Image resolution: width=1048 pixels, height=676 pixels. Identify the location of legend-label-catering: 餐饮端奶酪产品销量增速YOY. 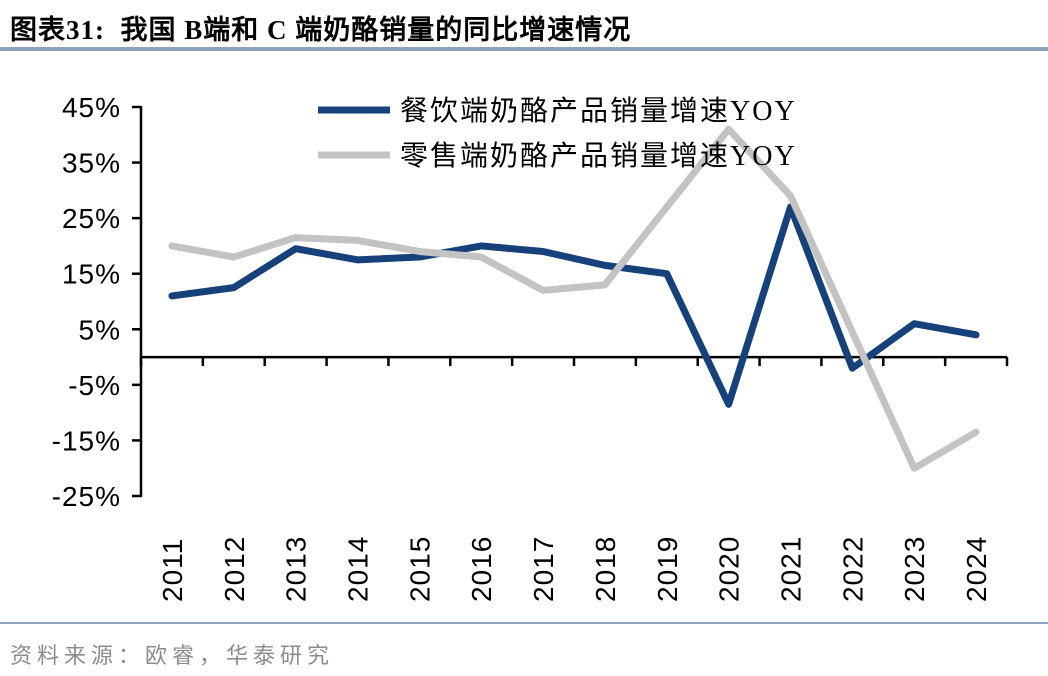
(598, 111).